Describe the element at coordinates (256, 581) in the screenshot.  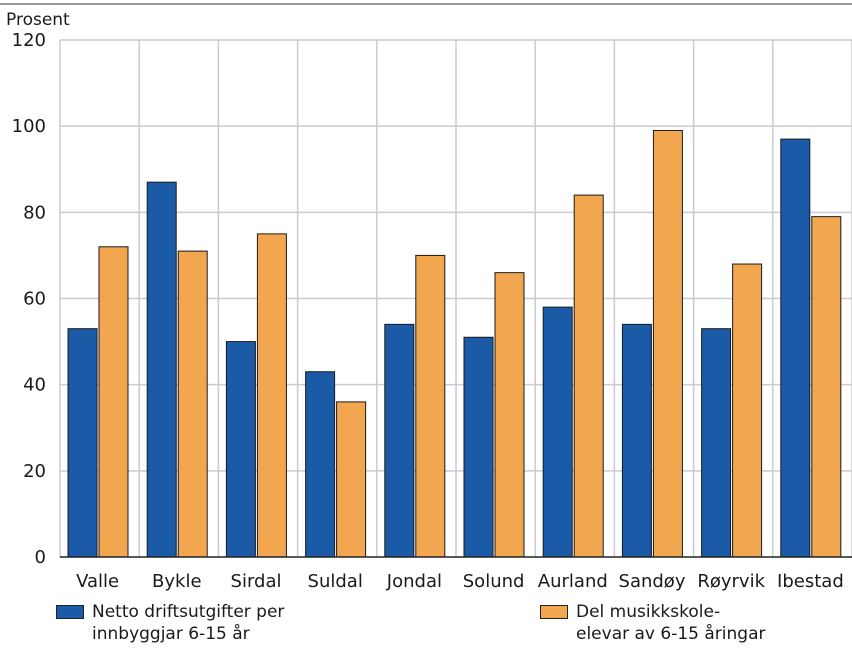
I see `x-tick-label: Sirdal` at that location.